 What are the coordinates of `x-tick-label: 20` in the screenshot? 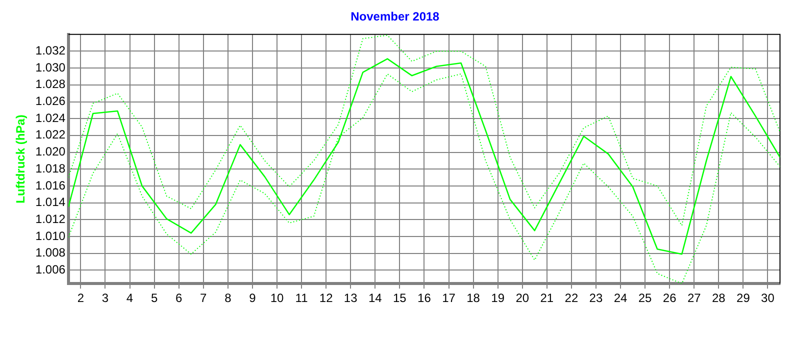 It's located at (523, 298).